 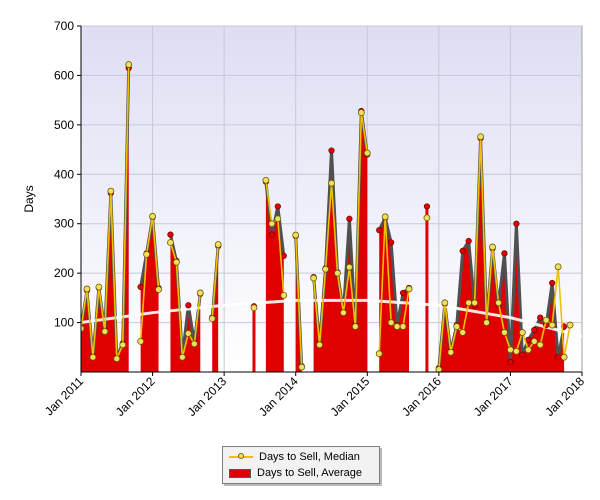 I want to click on y-tick-label: 500, so click(x=64, y=125).